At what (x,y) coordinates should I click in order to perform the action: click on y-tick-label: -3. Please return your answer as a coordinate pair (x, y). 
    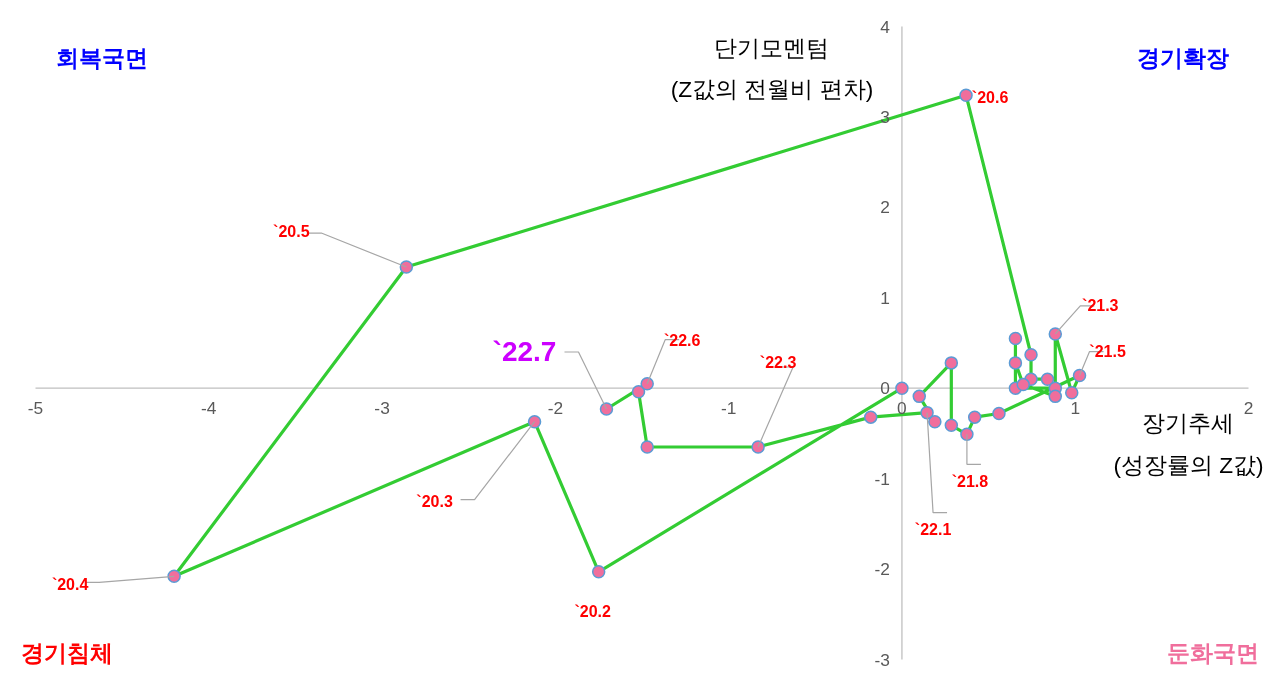
    Looking at the image, I should click on (882, 659).